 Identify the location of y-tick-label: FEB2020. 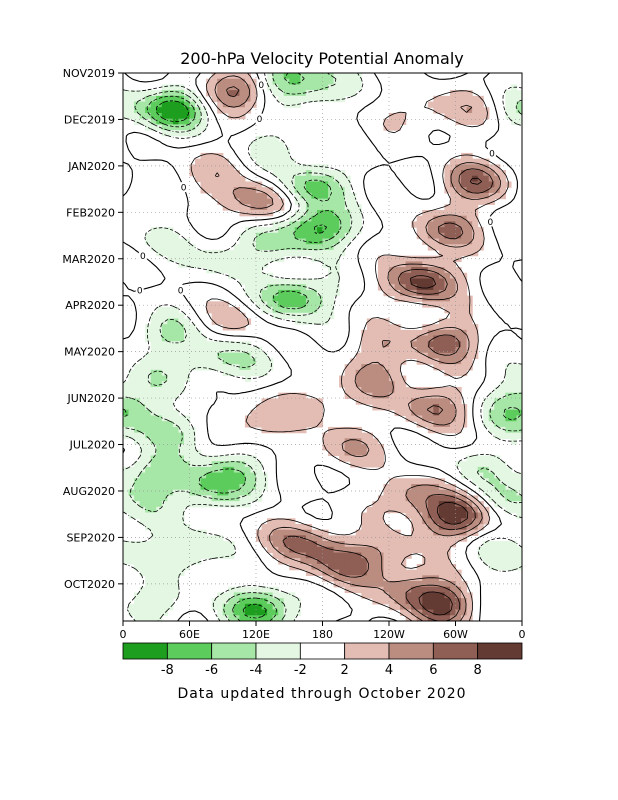
(90, 212).